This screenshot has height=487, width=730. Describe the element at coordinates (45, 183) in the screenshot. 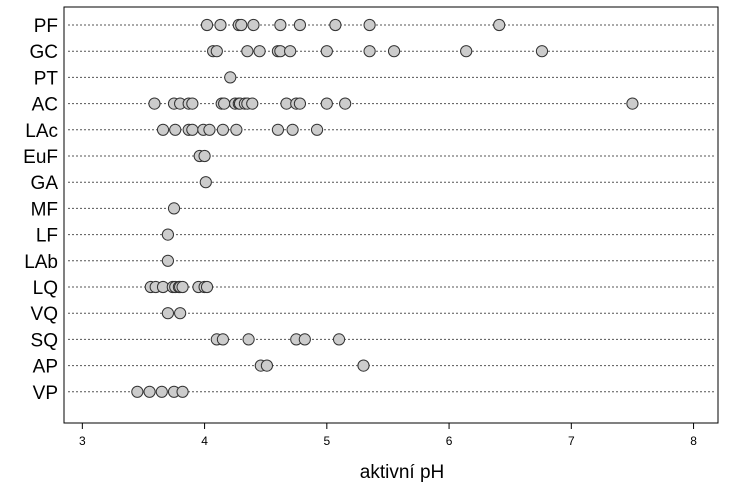

I see `category-label: GA` at that location.